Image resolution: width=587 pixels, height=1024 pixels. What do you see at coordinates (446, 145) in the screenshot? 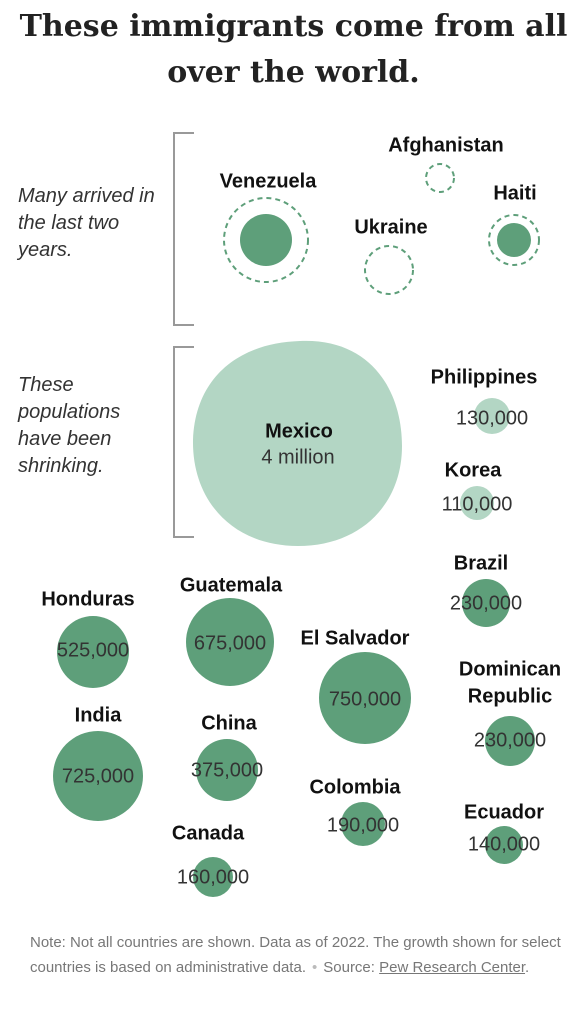
I see `country-label-afghanistan: Afghanistan` at bounding box center [446, 145].